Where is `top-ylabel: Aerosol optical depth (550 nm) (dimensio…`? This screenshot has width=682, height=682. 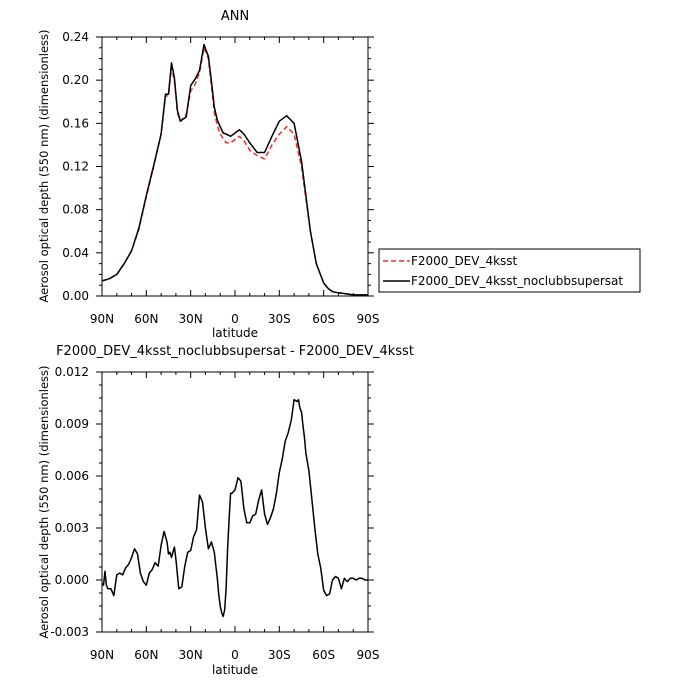 top-ylabel: Aerosol optical depth (550 nm) (dimensio… is located at coordinates (44, 165).